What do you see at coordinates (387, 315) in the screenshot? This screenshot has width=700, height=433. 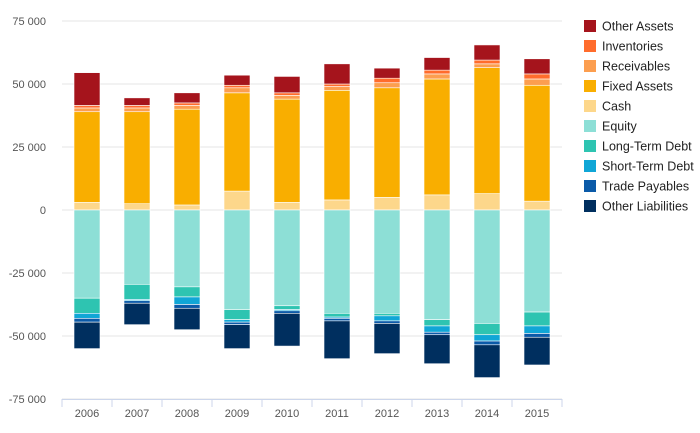 I see `bar-long-term-debt-2012` at bounding box center [387, 315].